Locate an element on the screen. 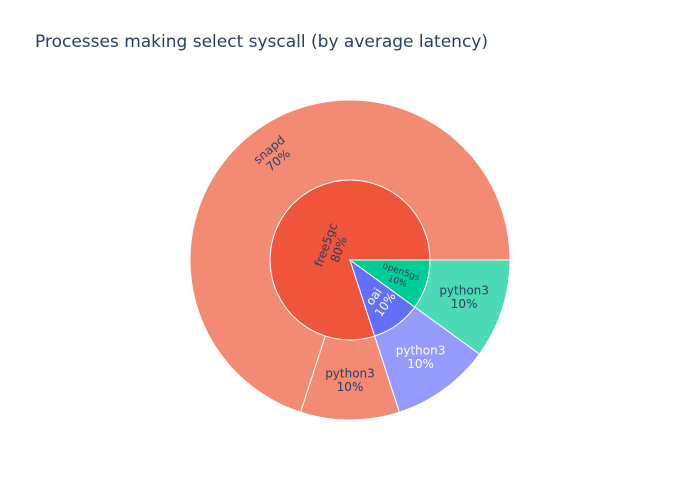 This screenshot has height=500, width=700. outer-label-open5gs-python3: python3 10% is located at coordinates (464, 297).